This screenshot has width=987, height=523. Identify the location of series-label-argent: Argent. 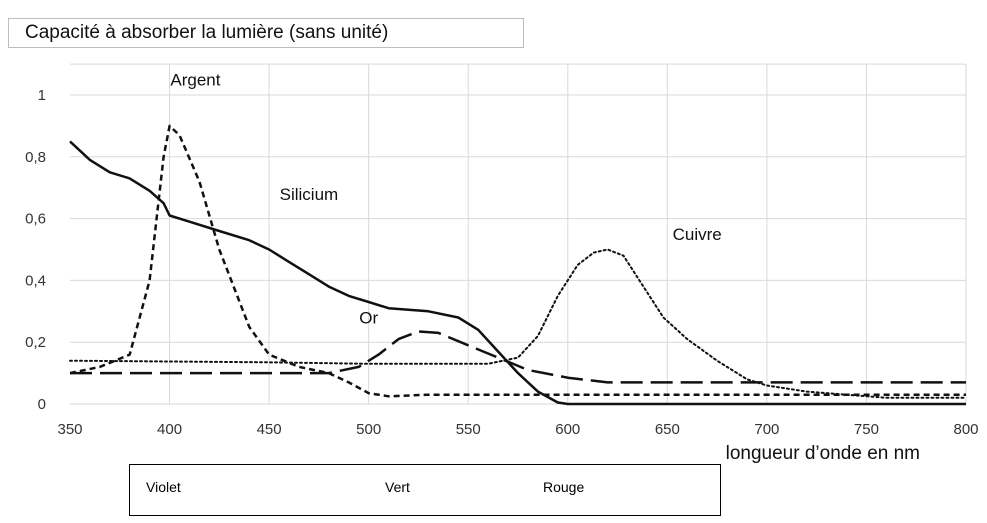
(195, 80).